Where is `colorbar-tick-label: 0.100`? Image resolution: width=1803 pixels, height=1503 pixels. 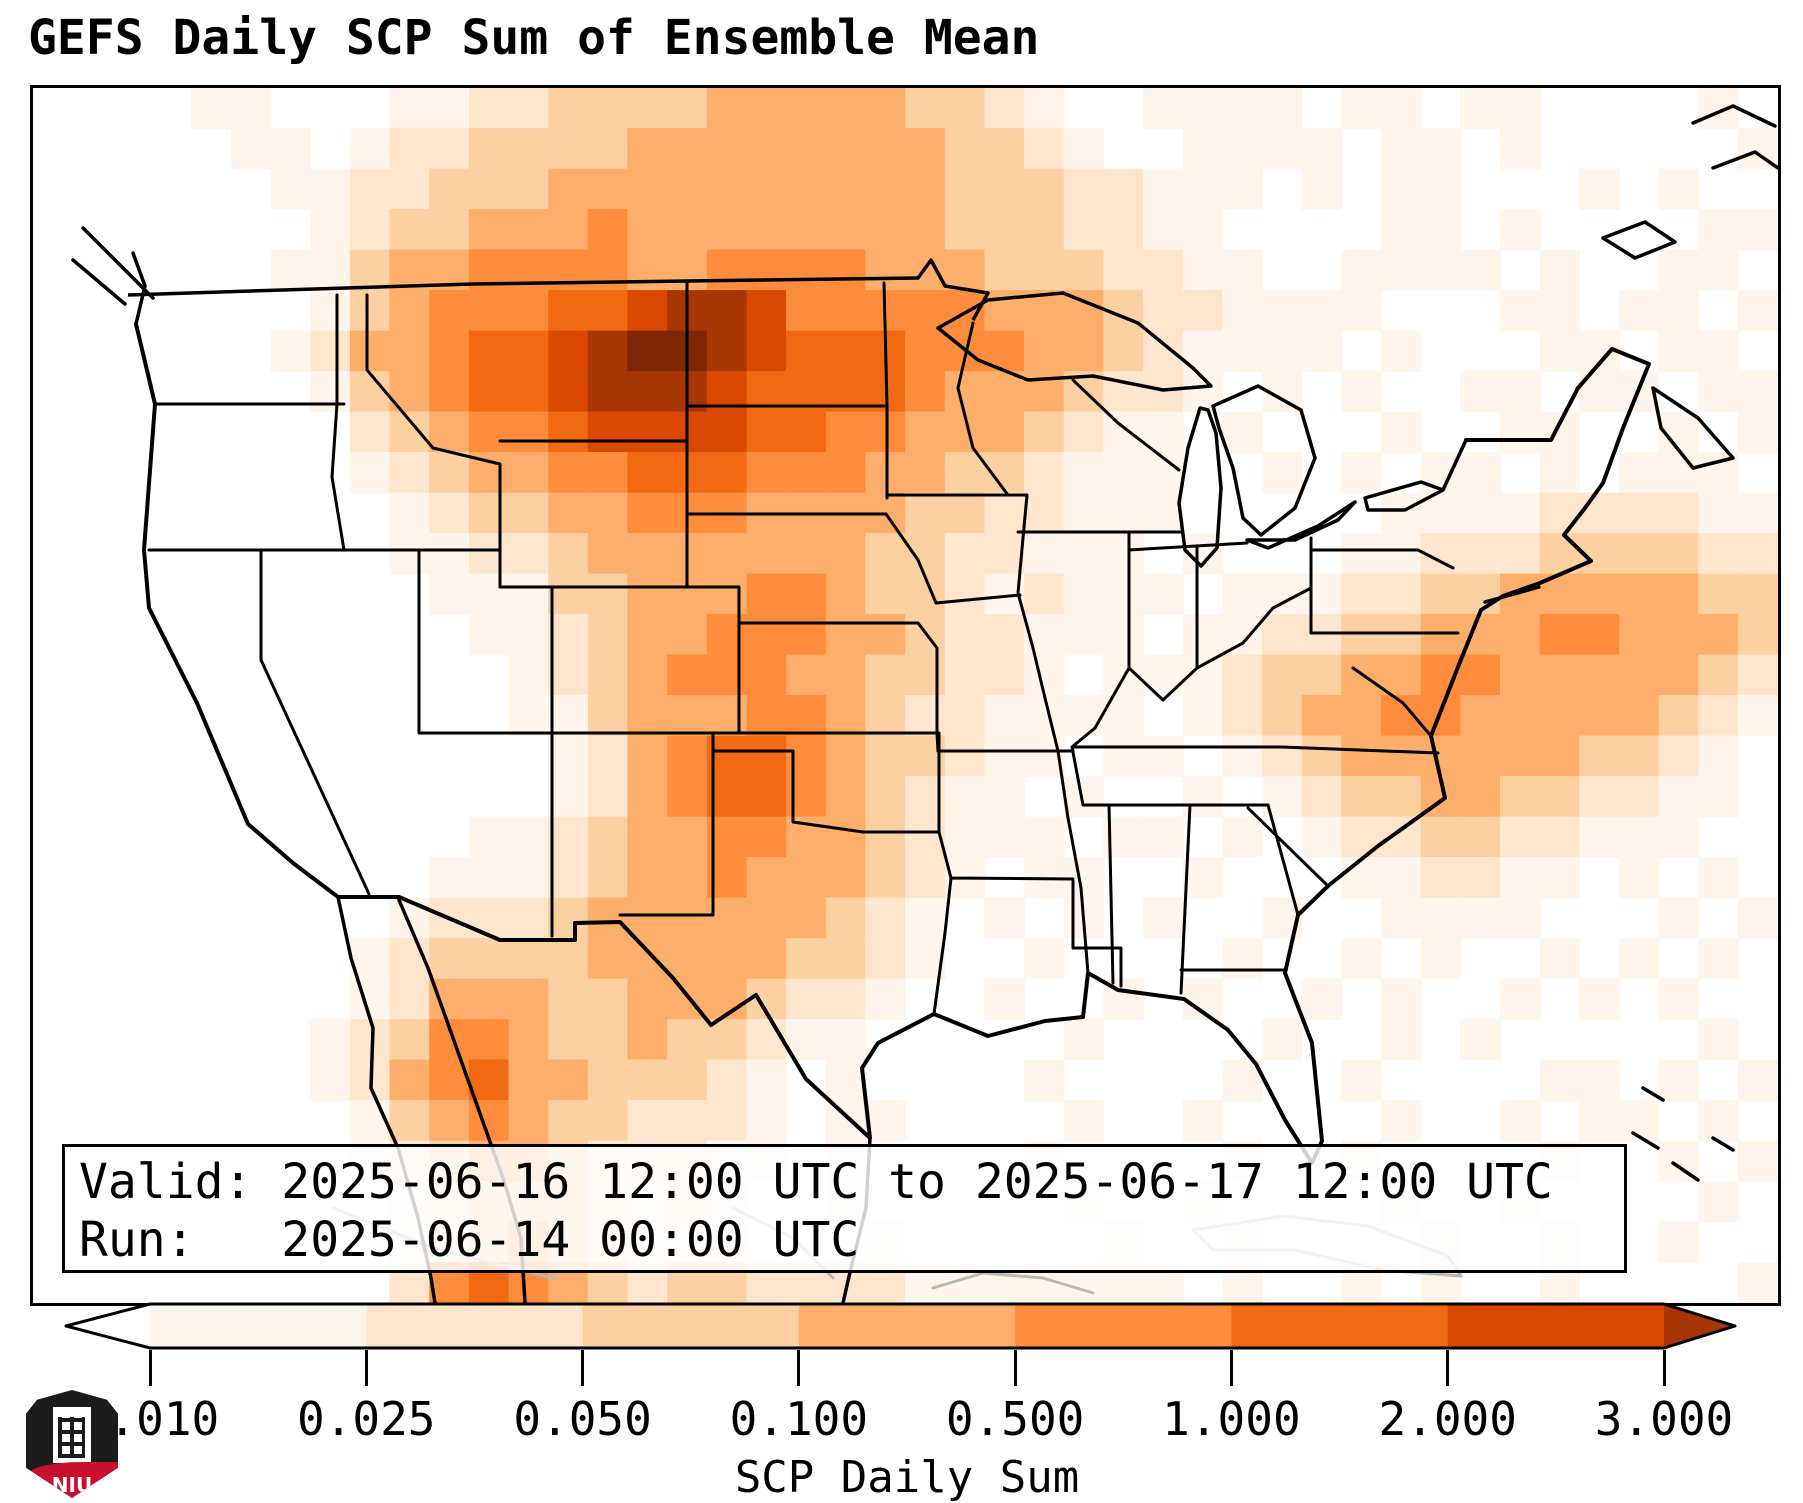
colorbar-tick-label: 0.100 is located at coordinates (799, 1419).